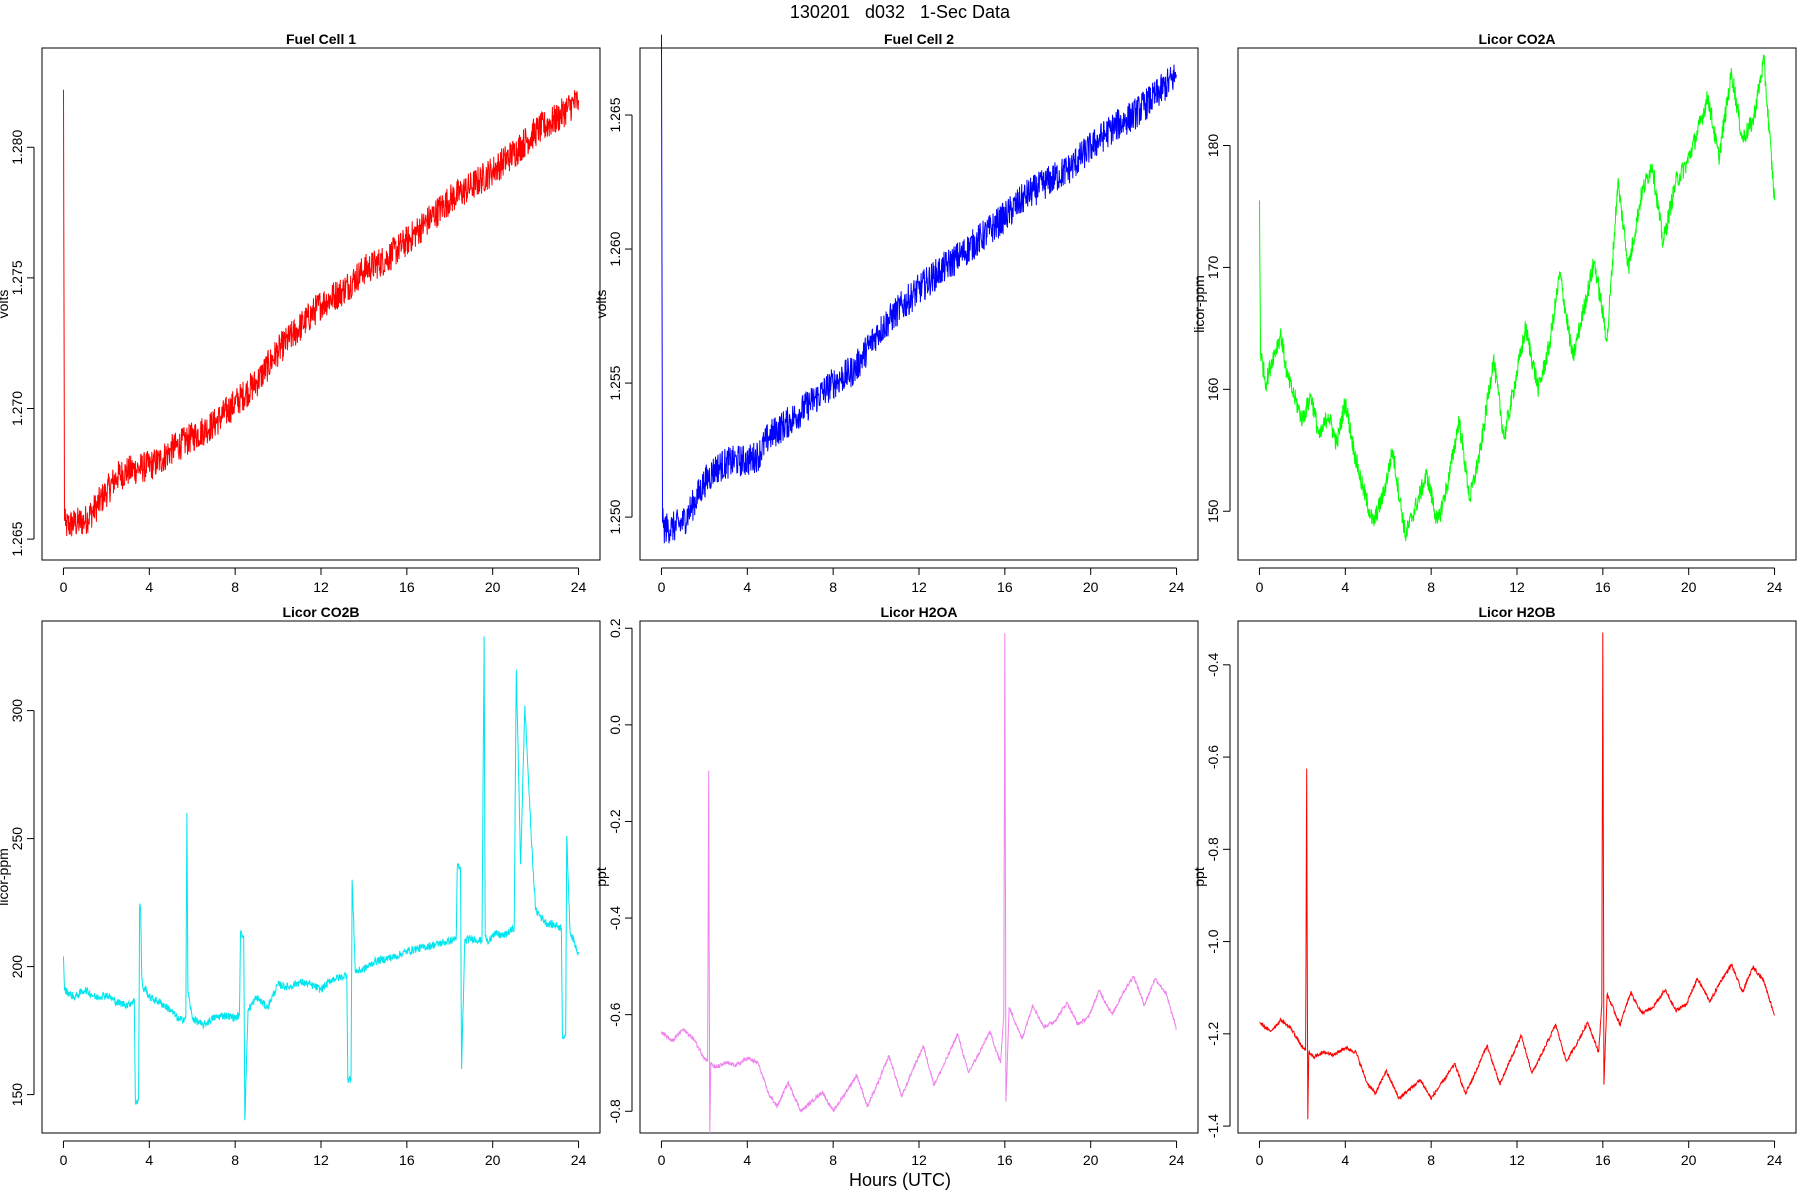 The height and width of the screenshot is (1200, 1800). I want to click on x-axis-caption: Hours (UTC), so click(900, 1180).